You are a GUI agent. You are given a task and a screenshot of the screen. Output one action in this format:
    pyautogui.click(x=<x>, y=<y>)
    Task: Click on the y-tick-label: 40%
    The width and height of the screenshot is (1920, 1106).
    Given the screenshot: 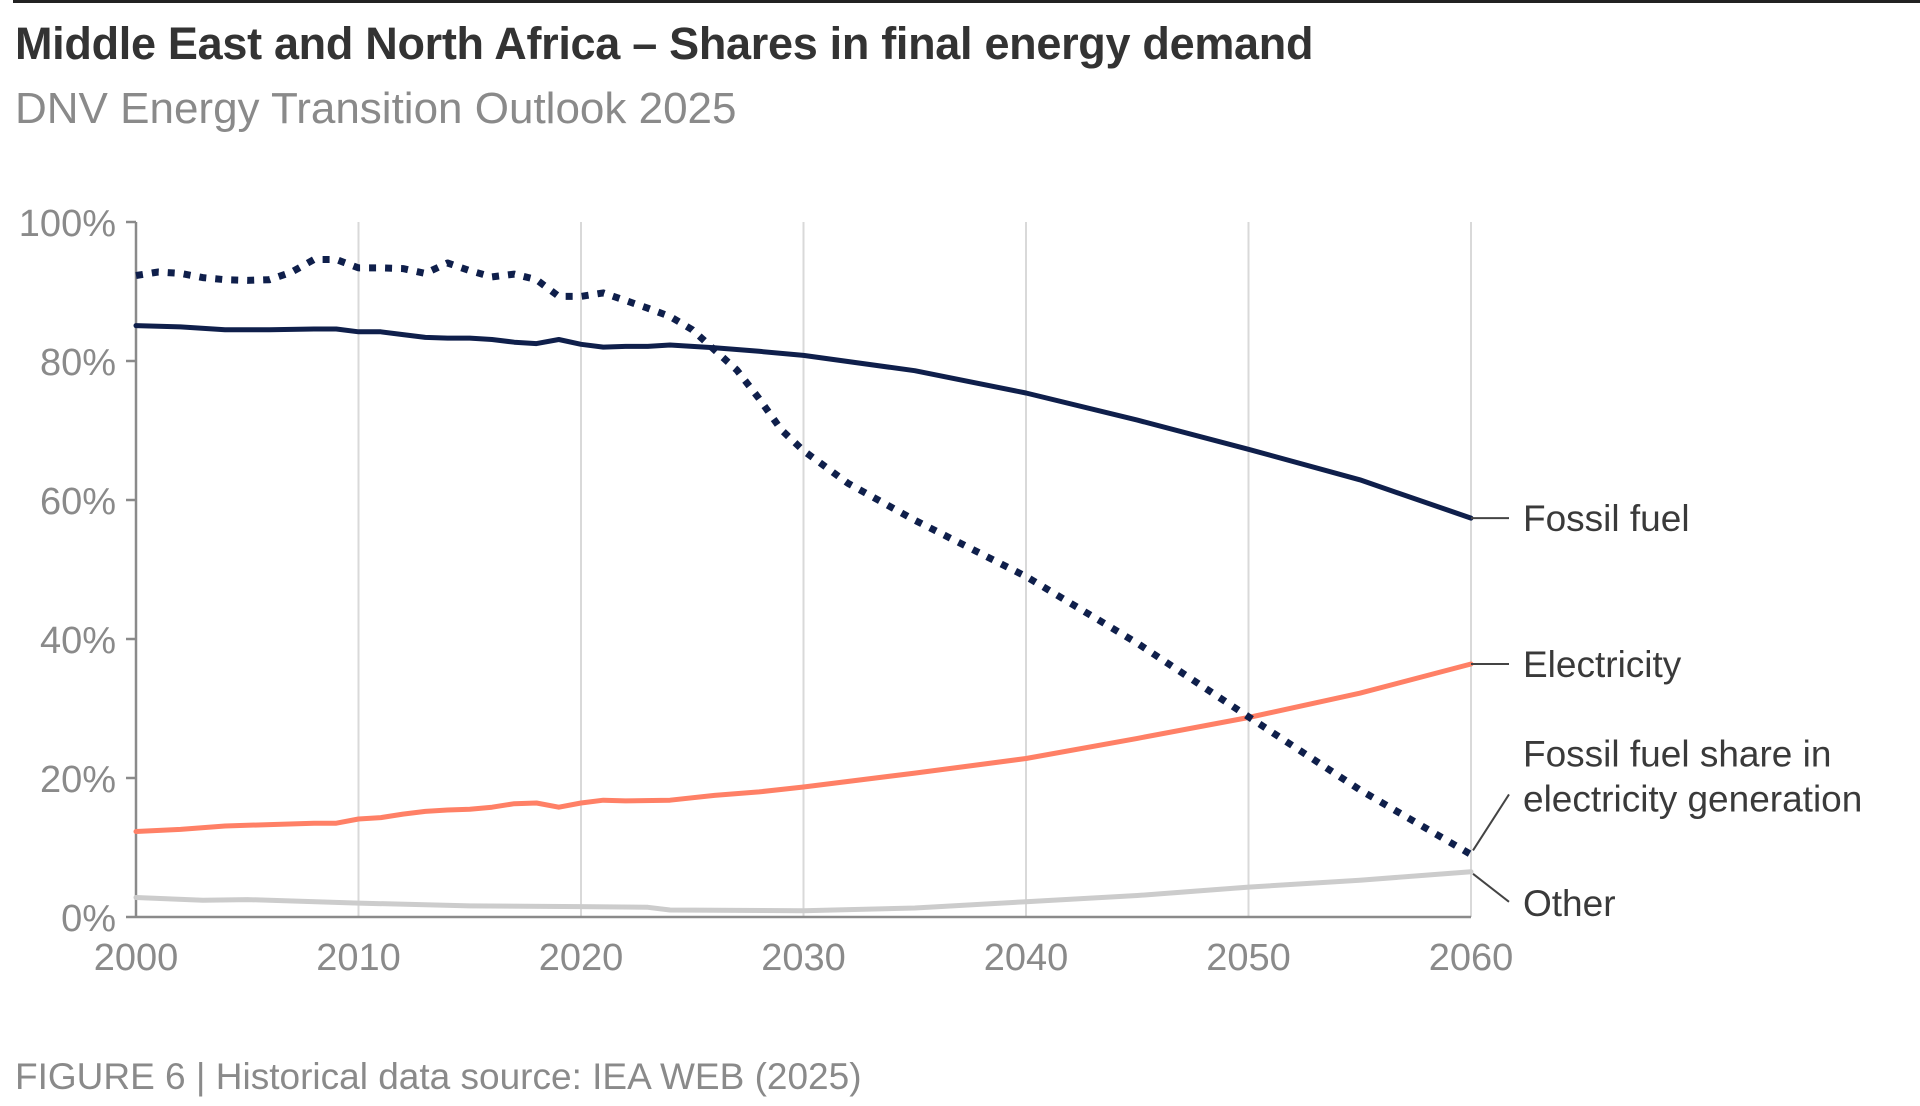 What is the action you would take?
    pyautogui.click(x=78, y=641)
    